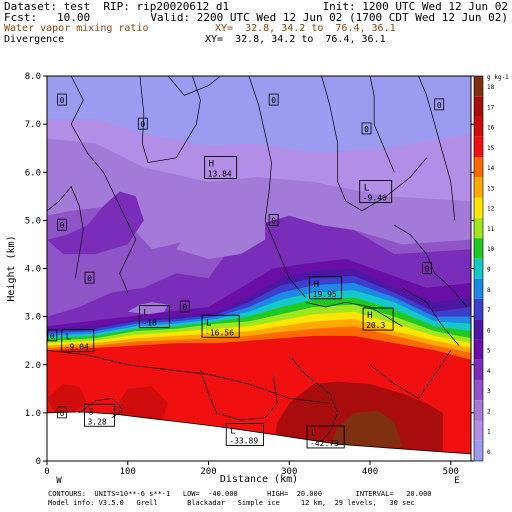 This screenshot has height=512, width=512. What do you see at coordinates (370, 472) in the screenshot?
I see `x-tick-label: 400` at bounding box center [370, 472].